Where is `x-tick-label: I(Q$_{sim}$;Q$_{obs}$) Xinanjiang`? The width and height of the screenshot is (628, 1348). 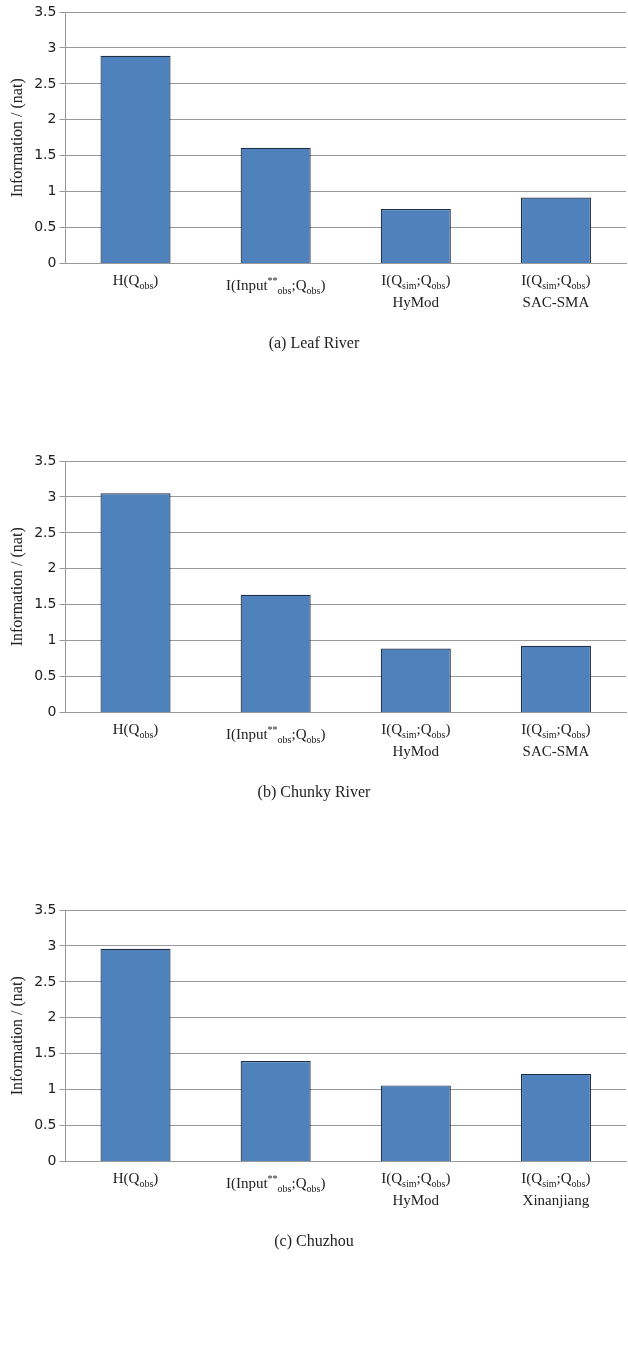 x-tick-label: I(Q$_{sim}$;Q$_{obs}$) Xinanjiang is located at coordinates (556, 1189).